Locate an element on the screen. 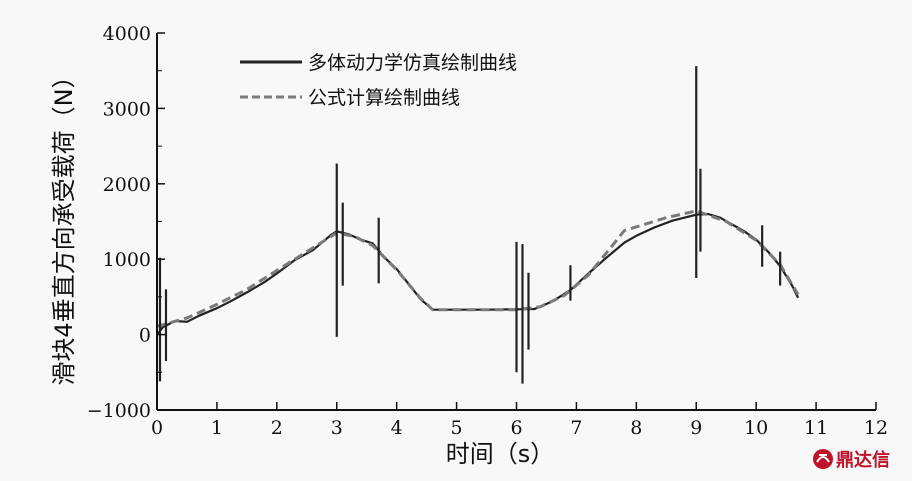 This screenshot has height=481, width=912. watermark-icon is located at coordinates (823, 459).